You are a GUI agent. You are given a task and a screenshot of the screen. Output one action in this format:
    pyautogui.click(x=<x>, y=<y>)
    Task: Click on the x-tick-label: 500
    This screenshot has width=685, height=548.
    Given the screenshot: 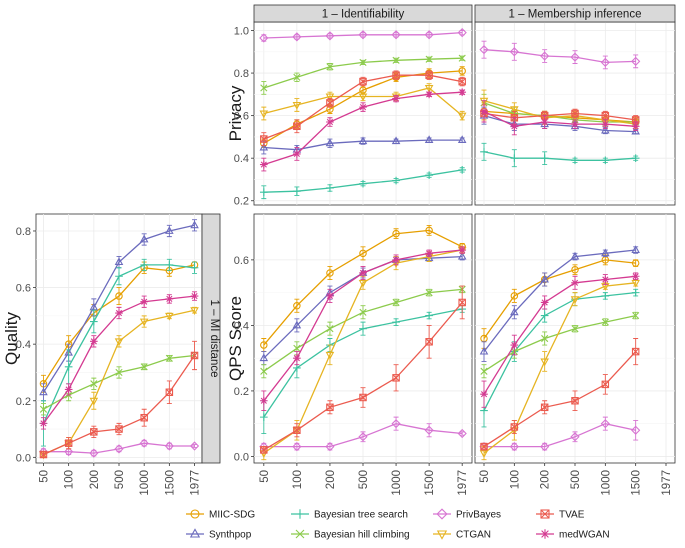 What is the action you would take?
    pyautogui.click(x=364, y=479)
    